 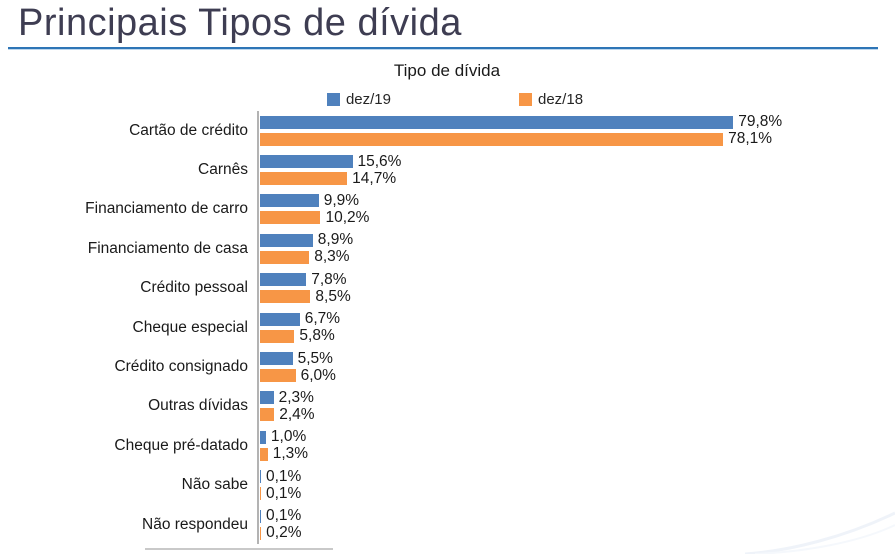 I want to click on chart-row: Cheque pré-datado 1,0% 1,3%, so click(x=440, y=445).